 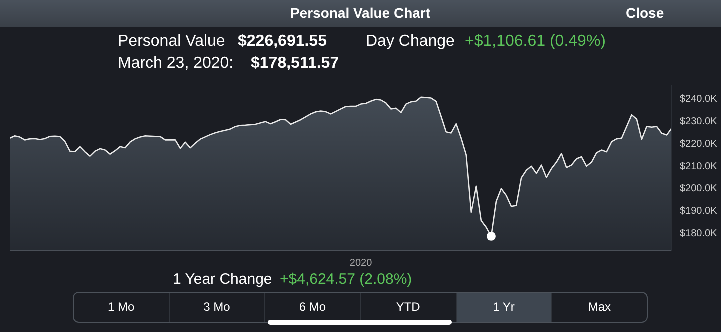 What do you see at coordinates (216, 307) in the screenshot?
I see `range-button: 3 Mo` at bounding box center [216, 307].